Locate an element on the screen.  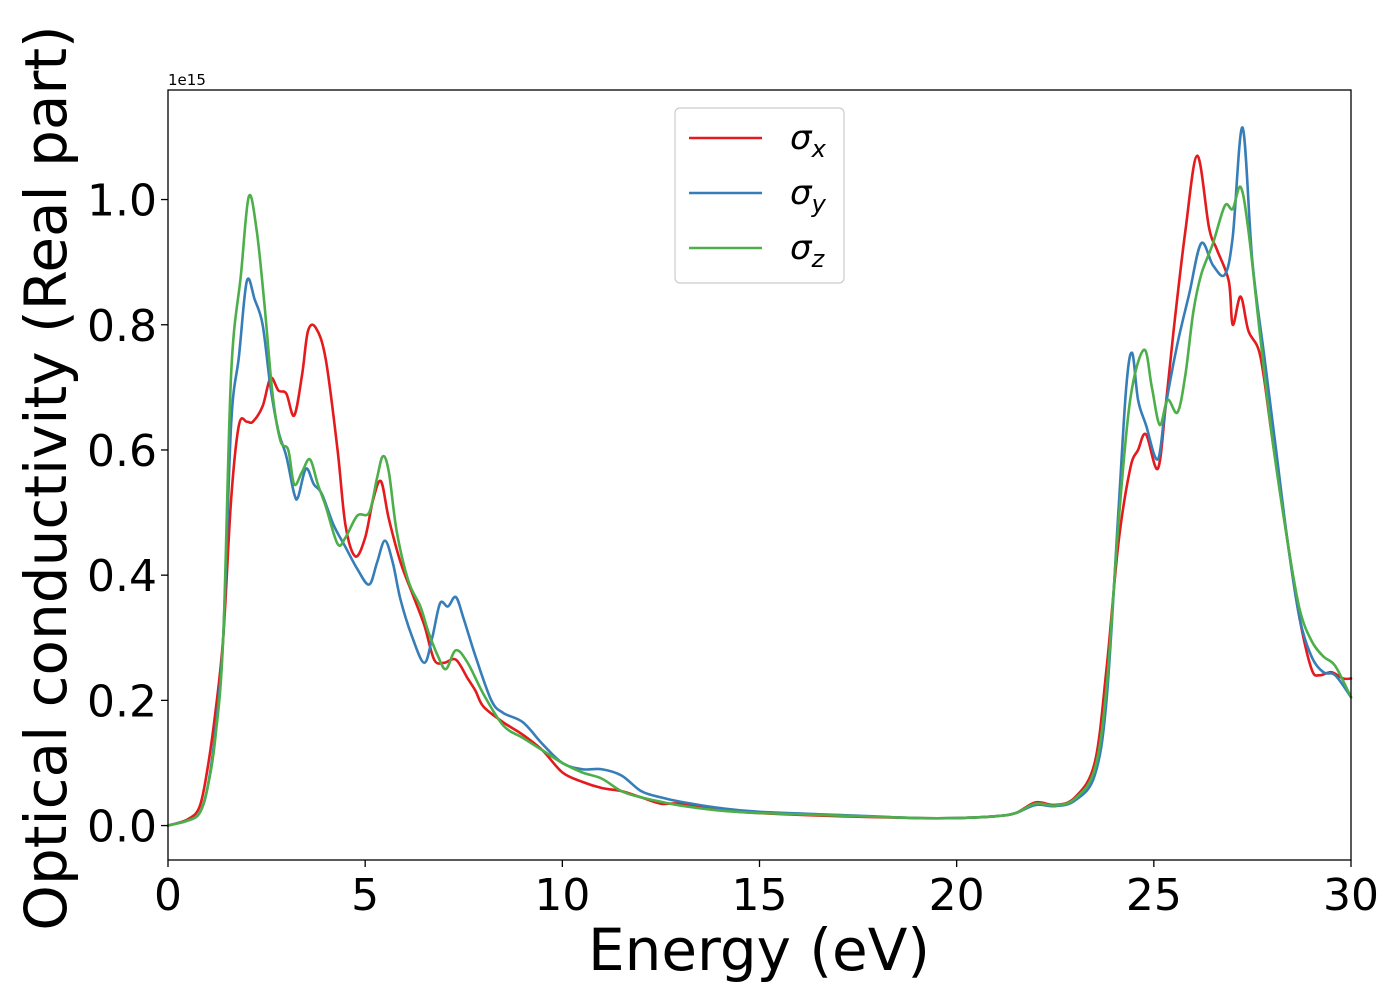
y-axis-label: Optical conductivity (Real part) is located at coordinates (46, 477).